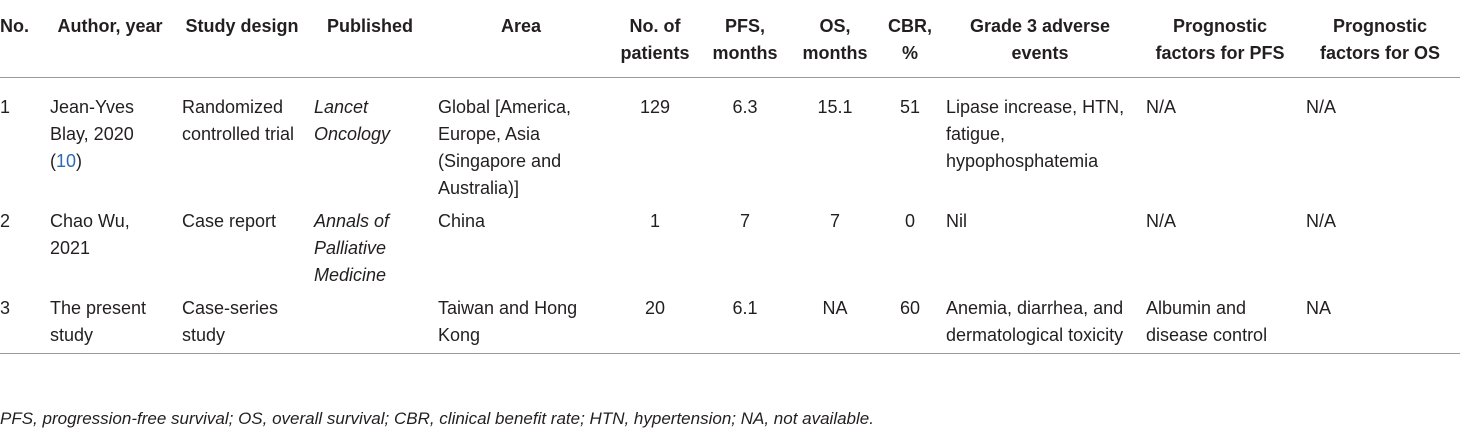 Image resolution: width=1460 pixels, height=433 pixels. Describe the element at coordinates (14, 26) in the screenshot. I see `header-cell-no: No.` at that location.